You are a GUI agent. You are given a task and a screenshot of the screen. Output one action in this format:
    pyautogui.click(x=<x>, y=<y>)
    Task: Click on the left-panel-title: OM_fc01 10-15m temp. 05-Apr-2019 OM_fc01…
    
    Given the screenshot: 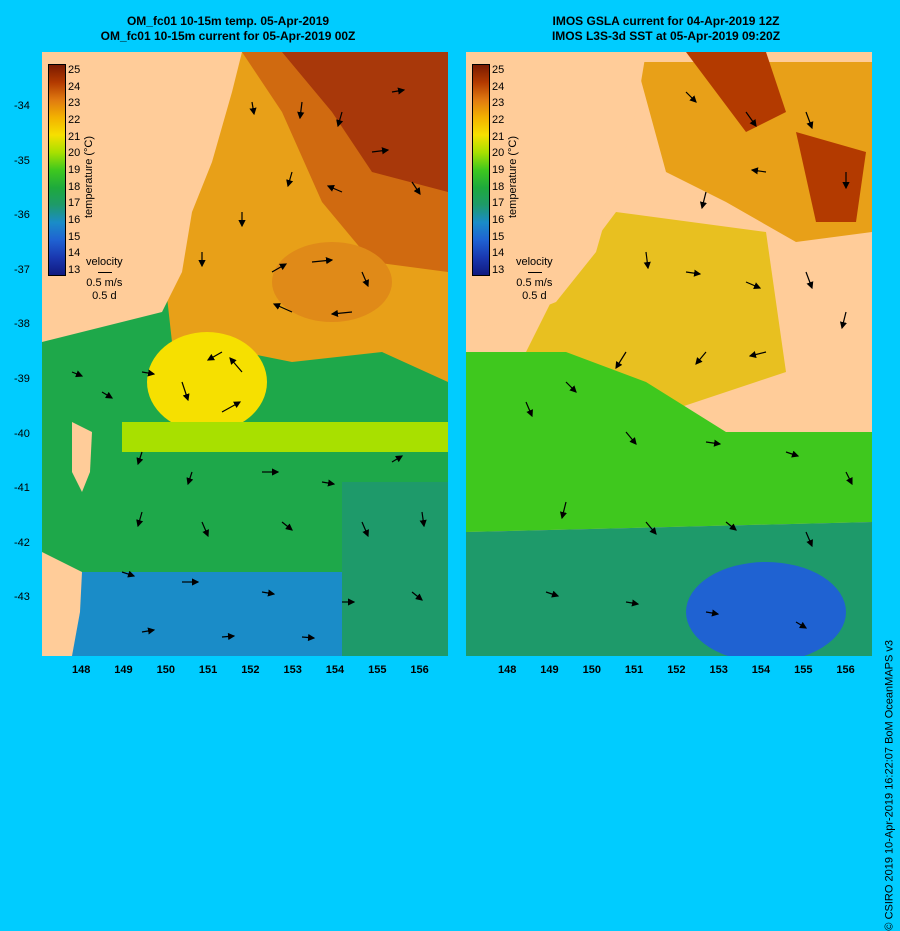 What is the action you would take?
    pyautogui.click(x=228, y=29)
    